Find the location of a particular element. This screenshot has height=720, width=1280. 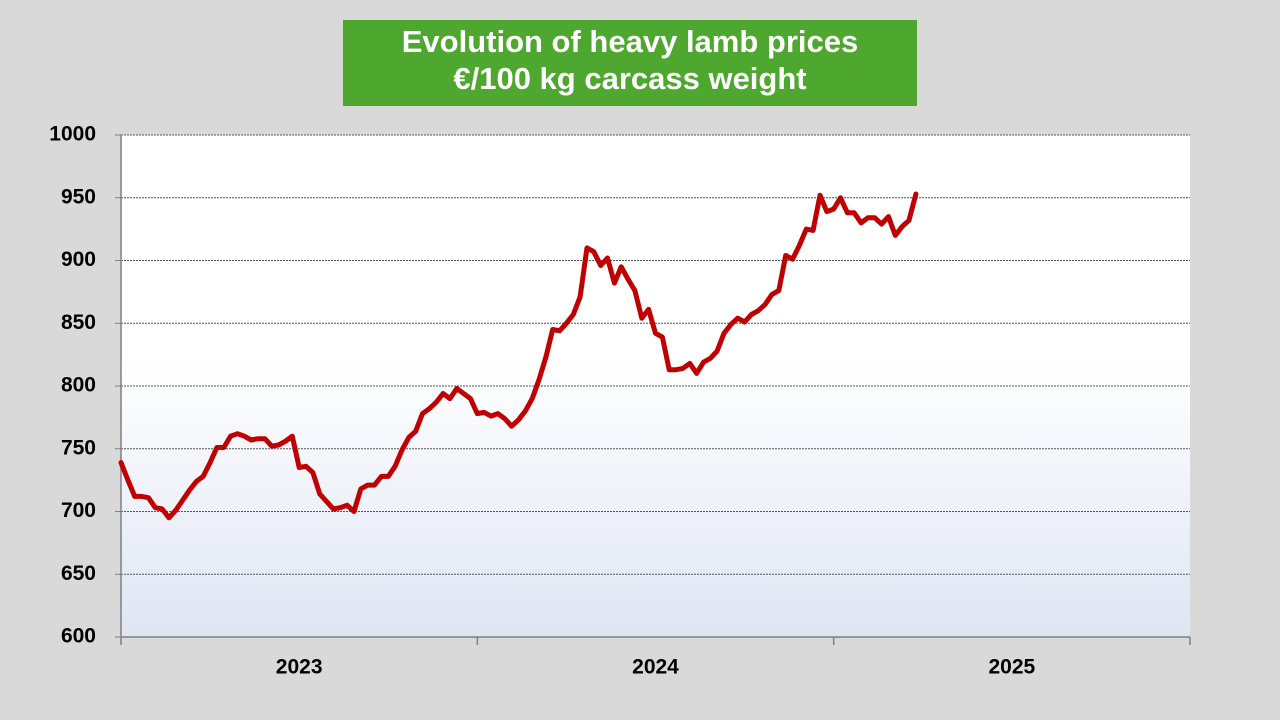

y-tick-label: 850 is located at coordinates (78, 322).